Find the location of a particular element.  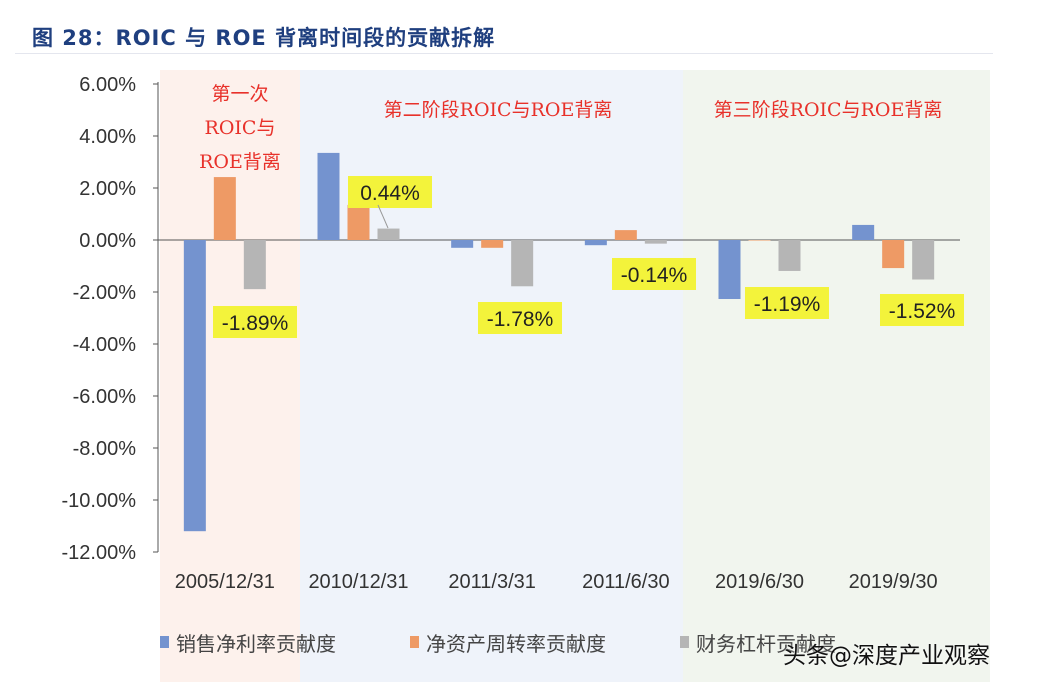

y-tick-label: 4.00% is located at coordinates (107, 137).